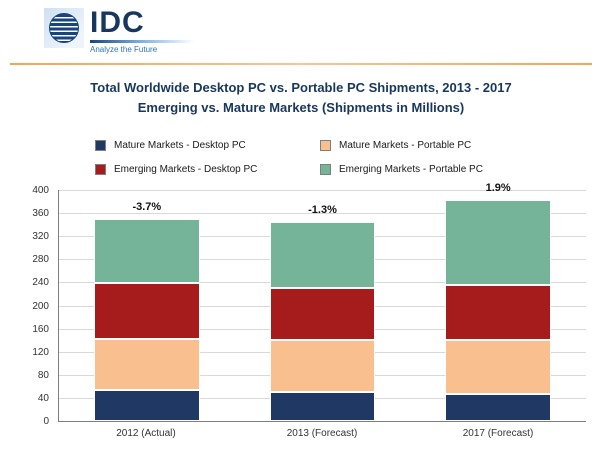  I want to click on y-tick-label: 200, so click(40, 306).